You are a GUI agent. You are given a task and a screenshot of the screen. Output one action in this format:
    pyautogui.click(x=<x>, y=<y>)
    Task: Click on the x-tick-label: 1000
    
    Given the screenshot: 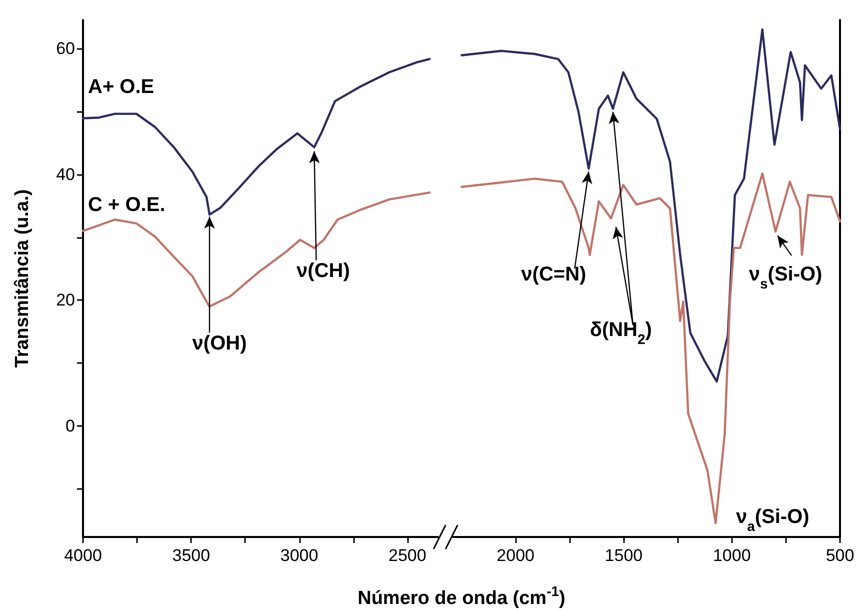 What is the action you would take?
    pyautogui.click(x=731, y=555)
    